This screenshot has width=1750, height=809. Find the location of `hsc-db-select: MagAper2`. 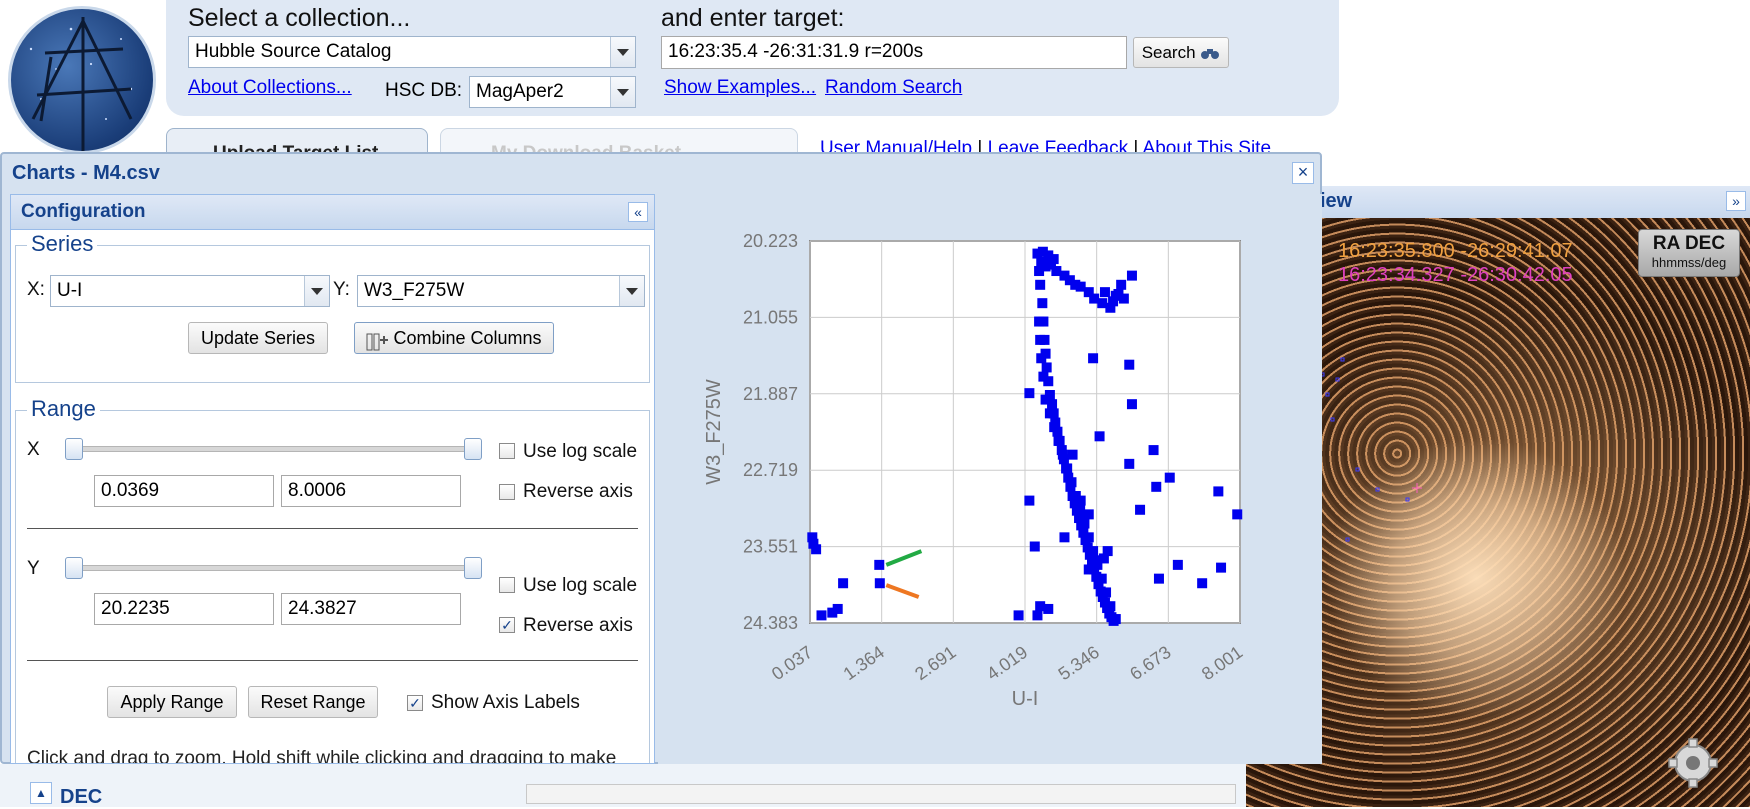

hsc-db-select: MagAper2 is located at coordinates (552, 92).